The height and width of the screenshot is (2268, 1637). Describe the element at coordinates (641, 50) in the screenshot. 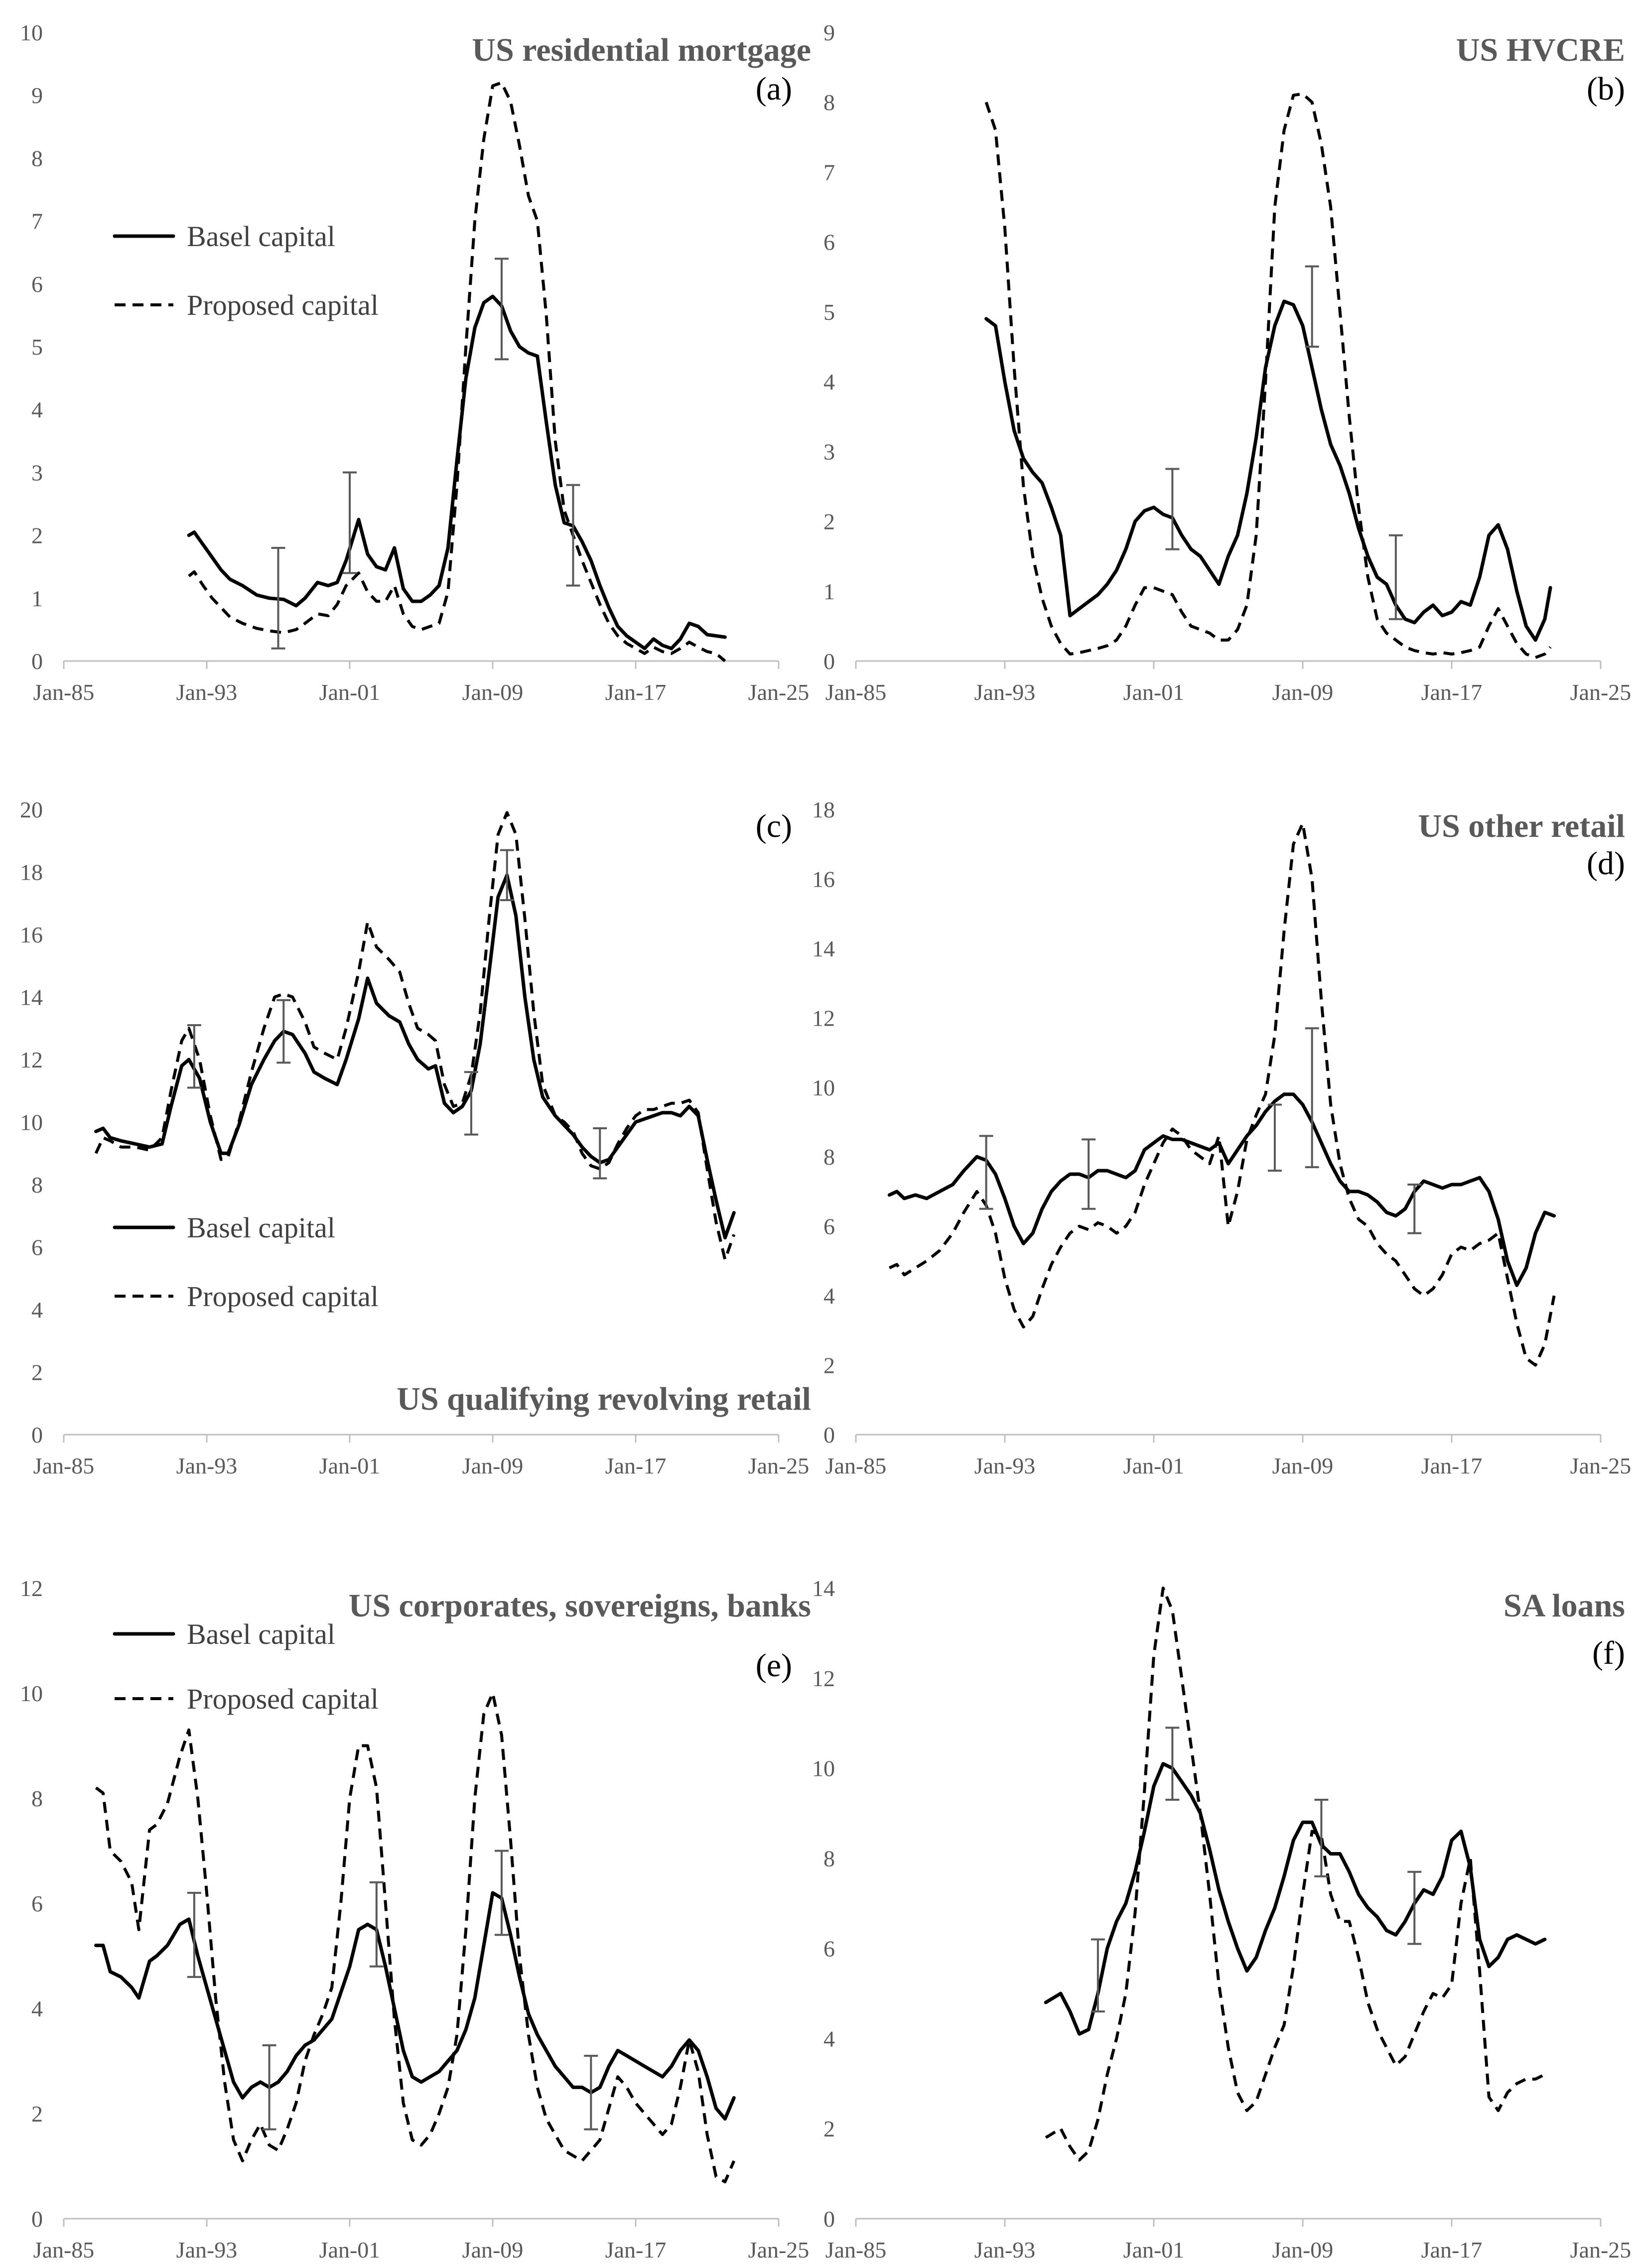

I see `panel-title: US residential mortgage` at that location.